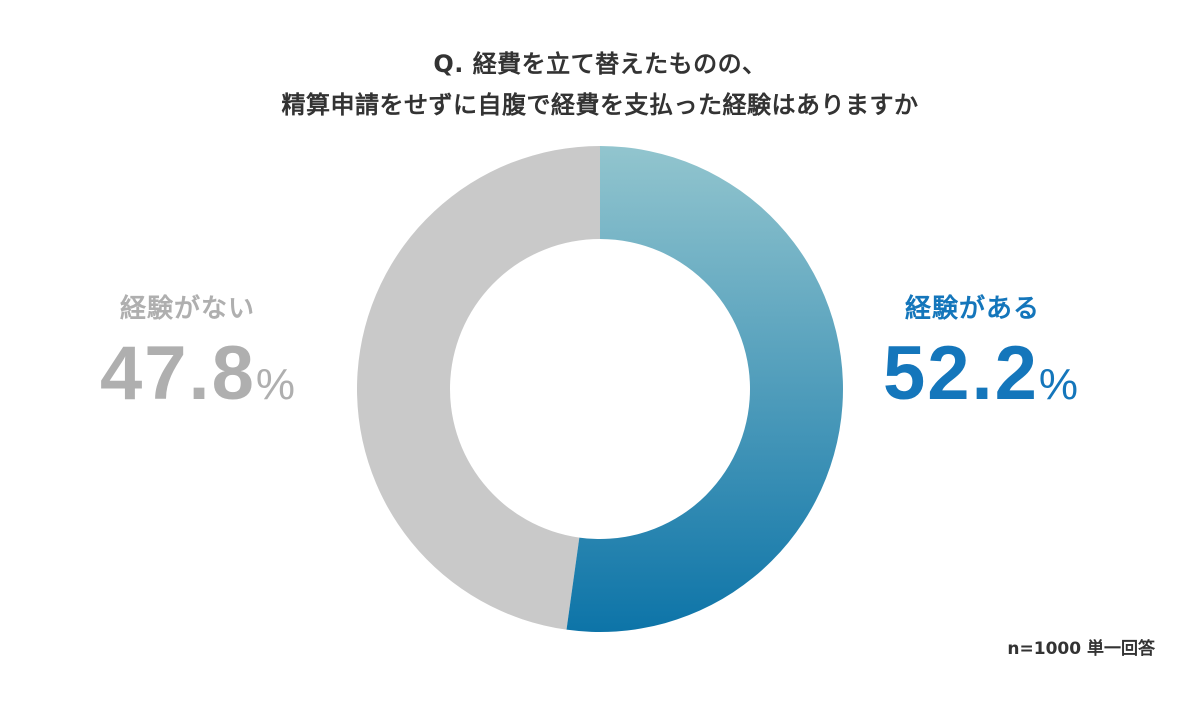 The image size is (1200, 703). Describe the element at coordinates (188, 309) in the screenshot. I see `label-no-name: 経験がない` at that location.